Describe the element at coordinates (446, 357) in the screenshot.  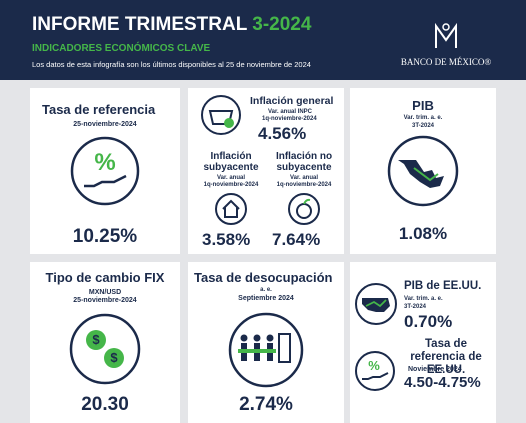
I see `card-title: Tasa de referencia de EE.UU.` at that location.